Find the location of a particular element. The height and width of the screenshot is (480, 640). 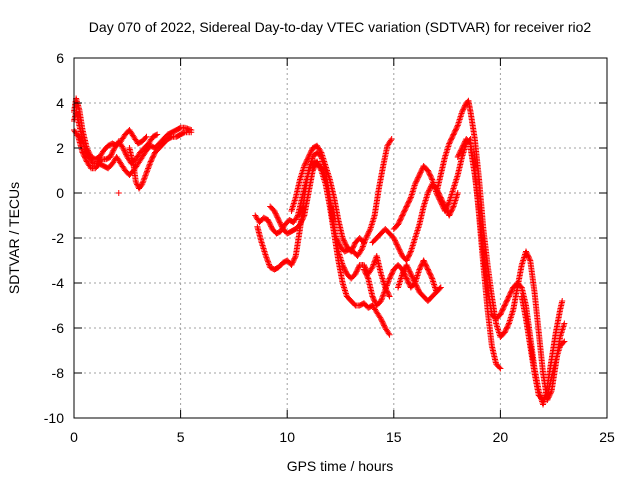

y-tick-label: 0 is located at coordinates (60, 193).